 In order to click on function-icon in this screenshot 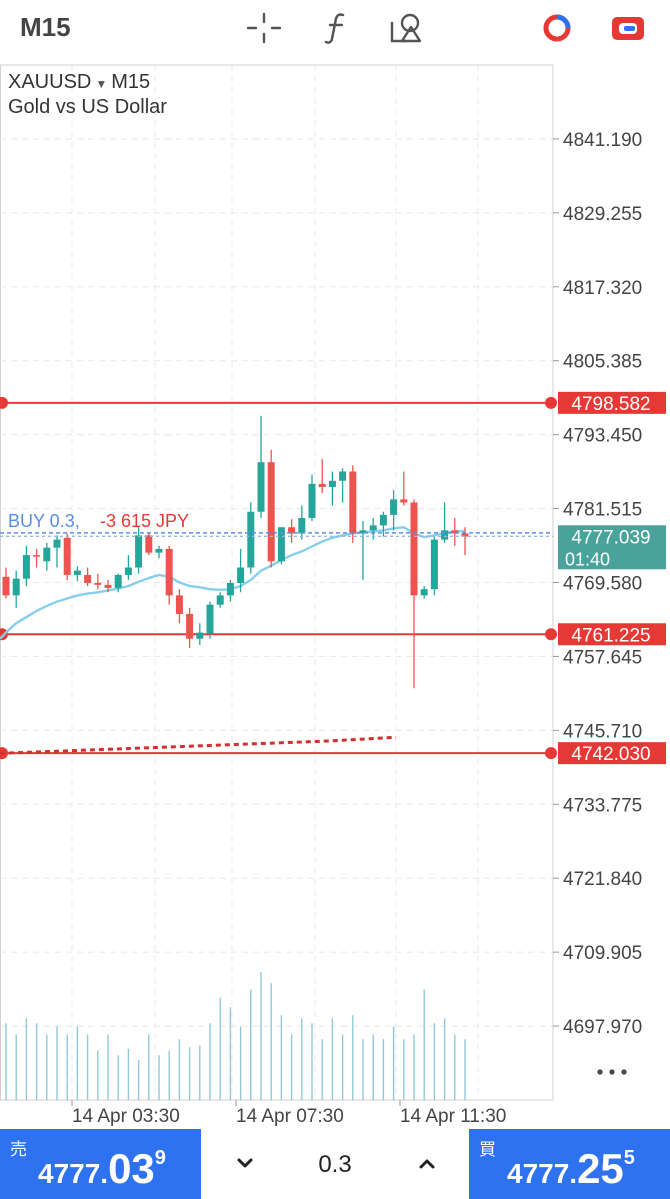, I will do `click(338, 28)`.